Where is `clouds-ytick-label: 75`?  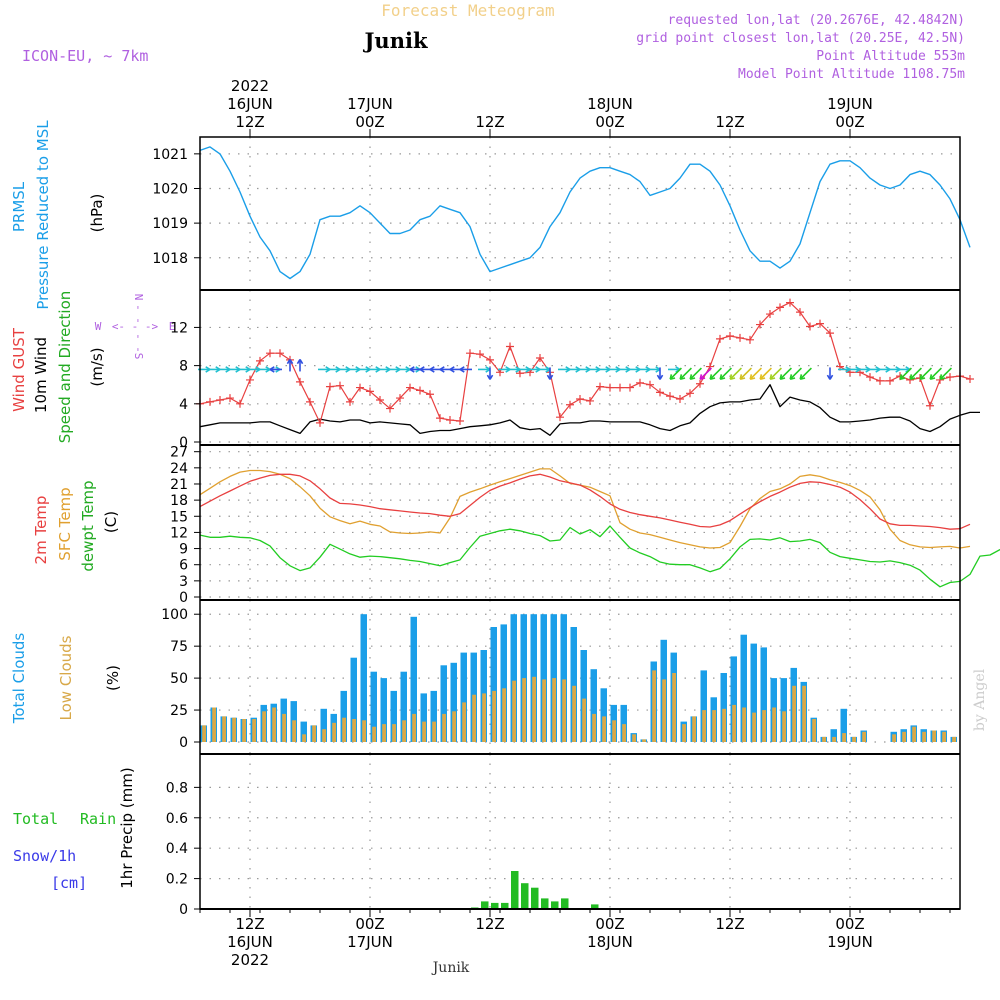
clouds-ytick-label: 75 is located at coordinates (179, 647).